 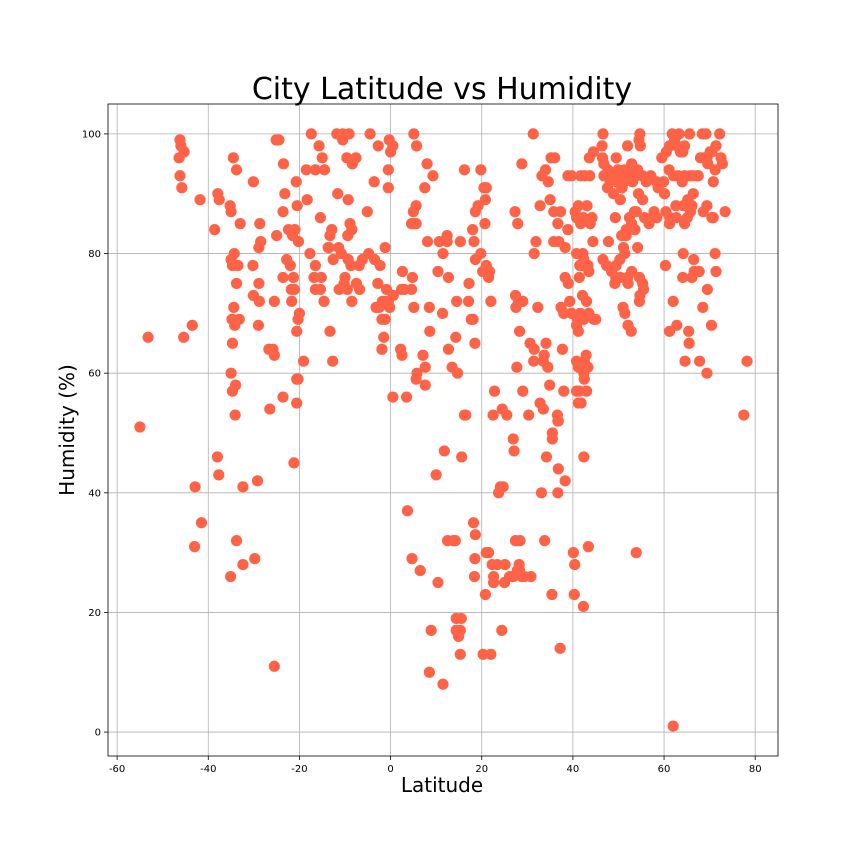 What do you see at coordinates (435, 765) in the screenshot?
I see `x-axis-ticks: -60 -40 -20 0 20 40 60 80` at bounding box center [435, 765].